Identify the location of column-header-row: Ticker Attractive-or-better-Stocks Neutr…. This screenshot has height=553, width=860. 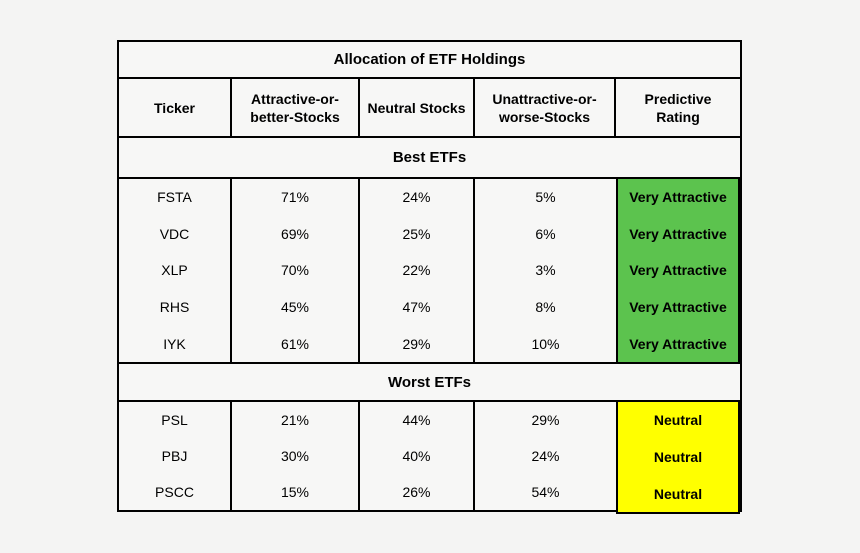
(429, 108).